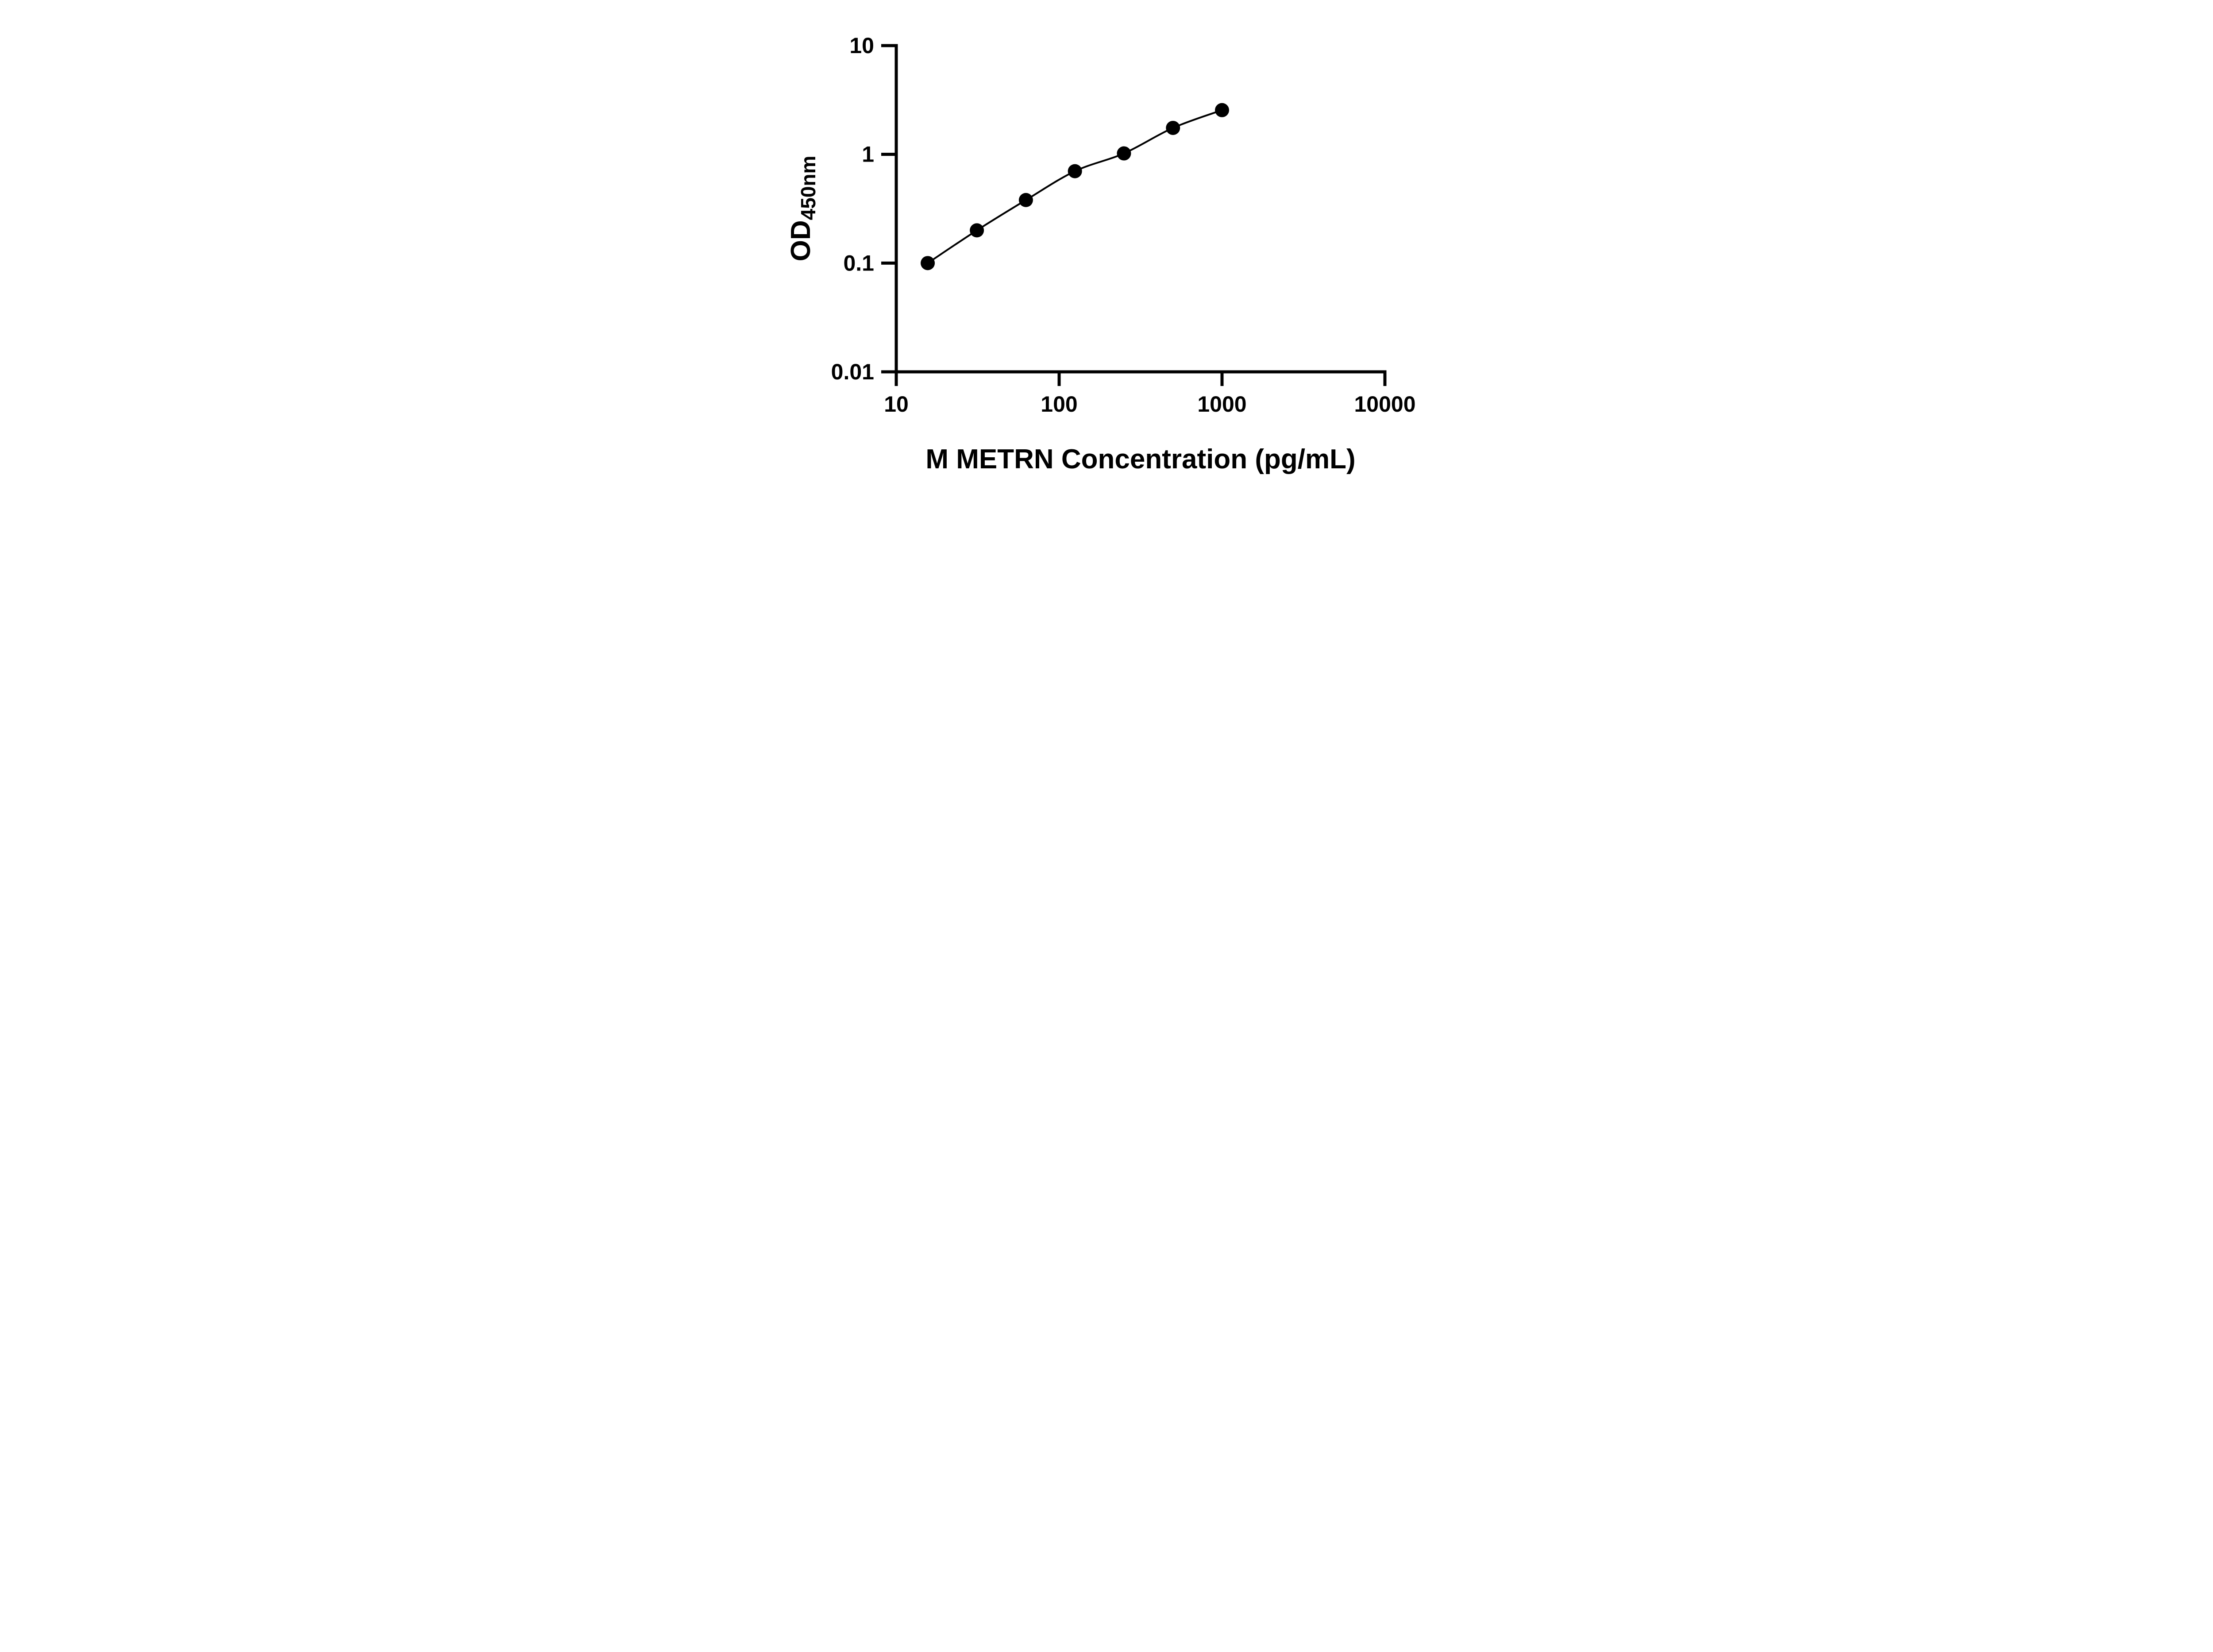  What do you see at coordinates (868, 154) in the screenshot?
I see `y-tick-label: 1` at bounding box center [868, 154].